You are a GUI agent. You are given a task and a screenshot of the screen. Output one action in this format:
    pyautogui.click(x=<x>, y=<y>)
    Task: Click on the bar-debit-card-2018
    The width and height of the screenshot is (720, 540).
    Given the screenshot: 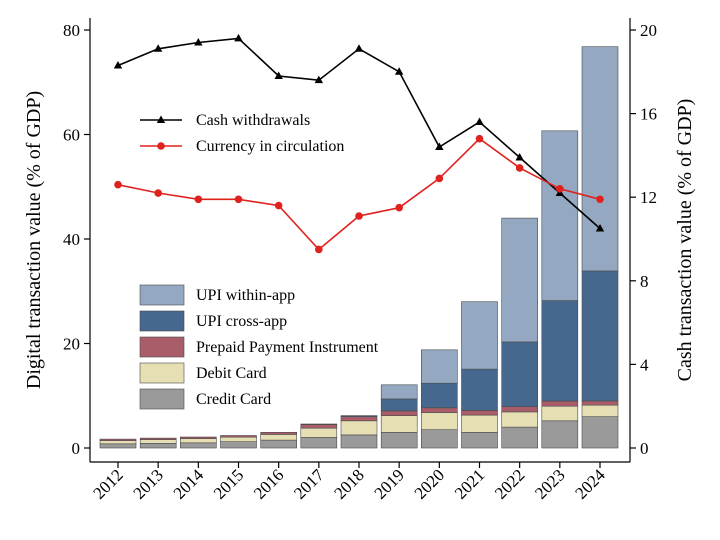 What is the action you would take?
    pyautogui.click(x=359, y=428)
    